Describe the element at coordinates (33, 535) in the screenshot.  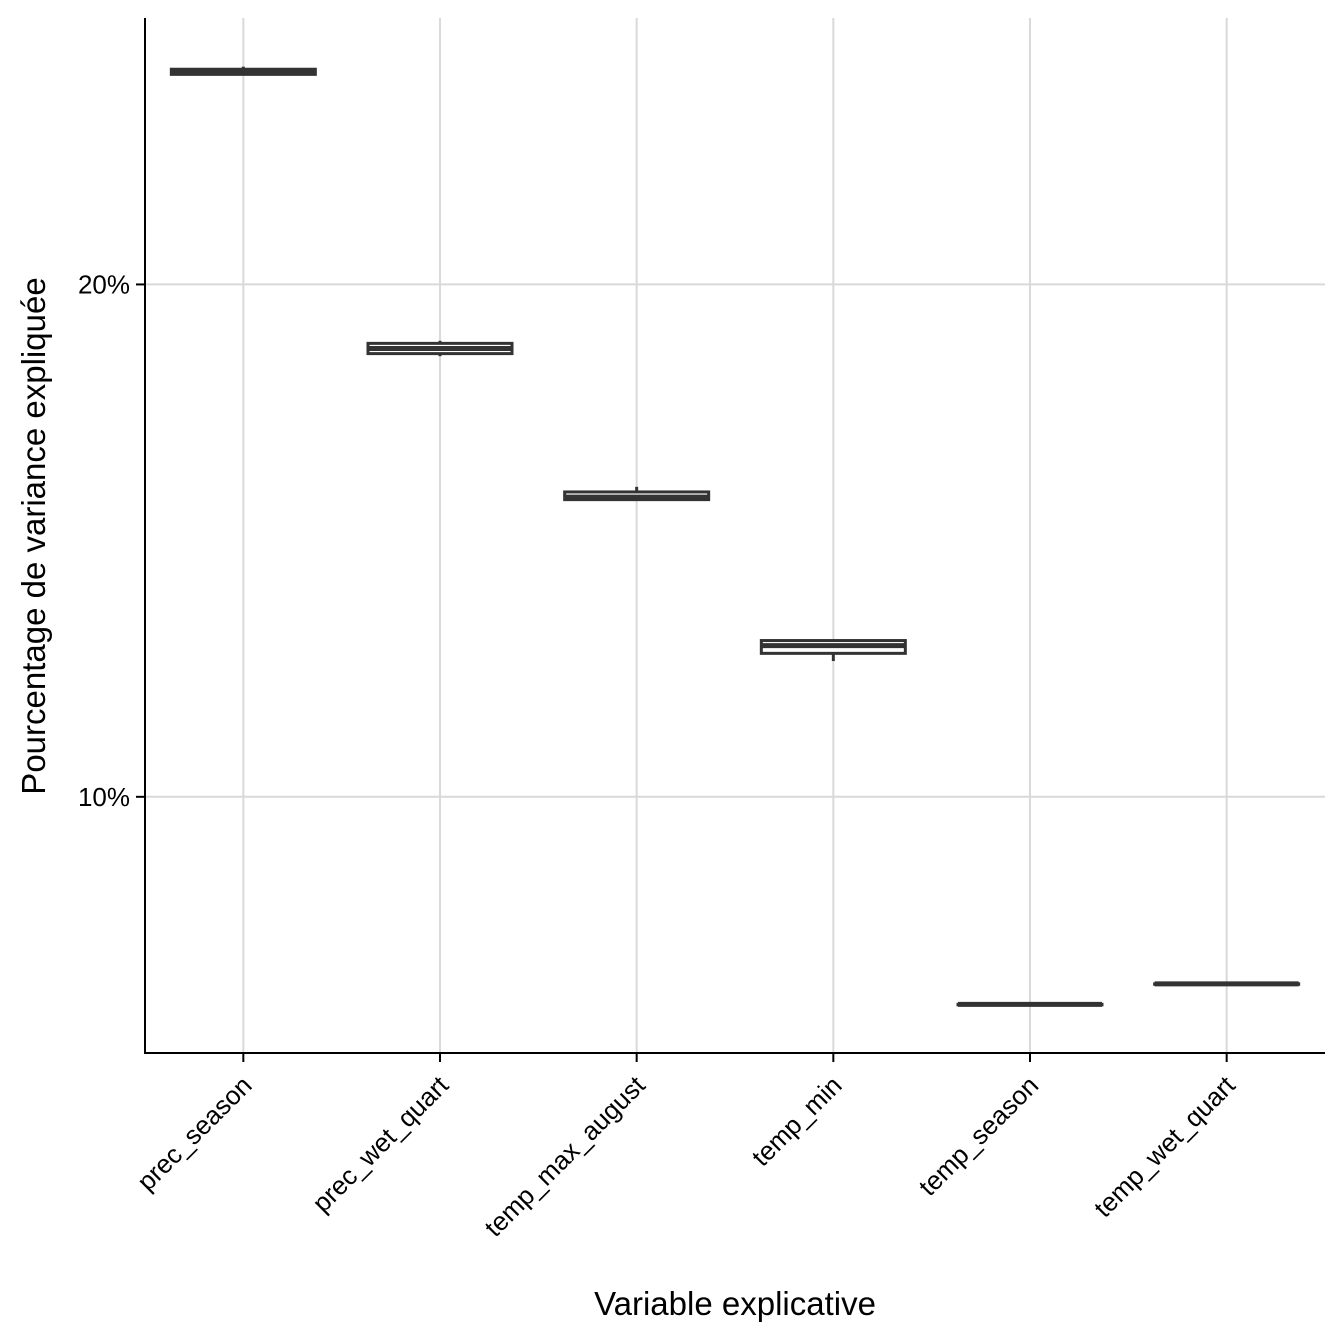
I see `y-axis-title: Pourcentage de variance expliquée` at that location.